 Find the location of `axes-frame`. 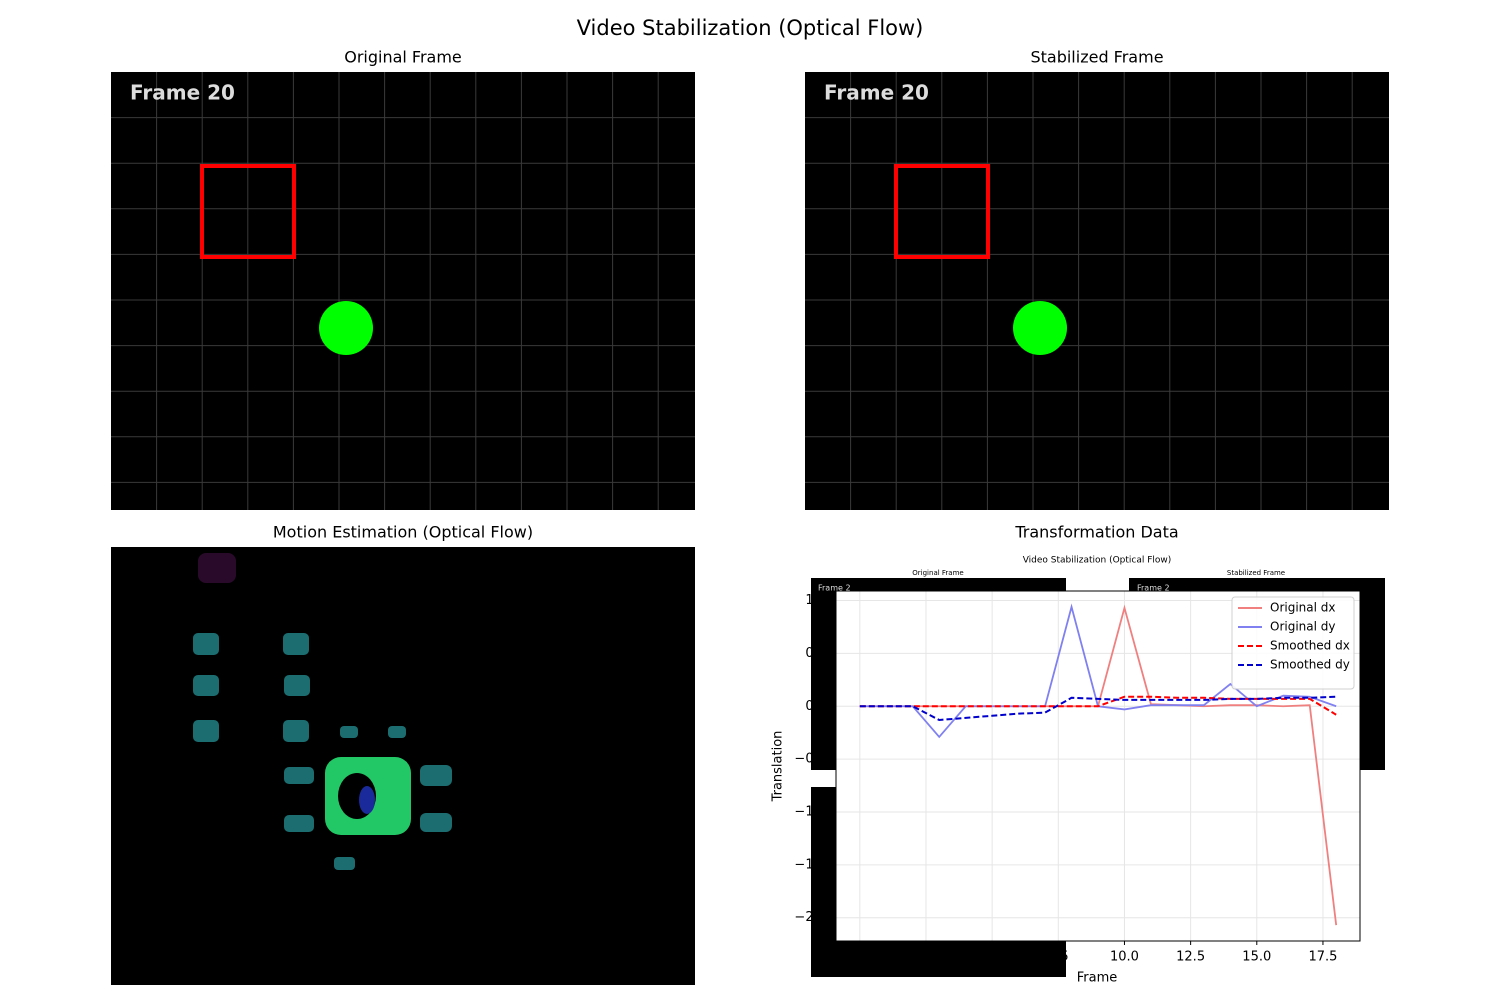

axes-frame is located at coordinates (1098, 766).